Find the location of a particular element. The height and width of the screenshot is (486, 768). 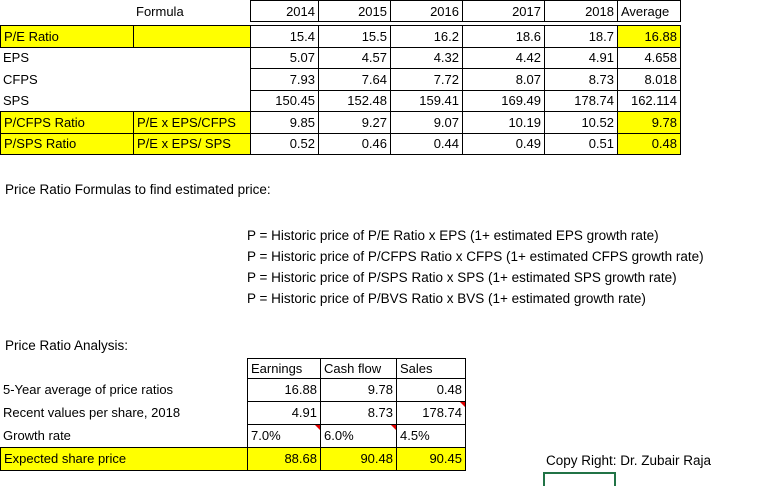

row-label: CFPS is located at coordinates (20, 79).